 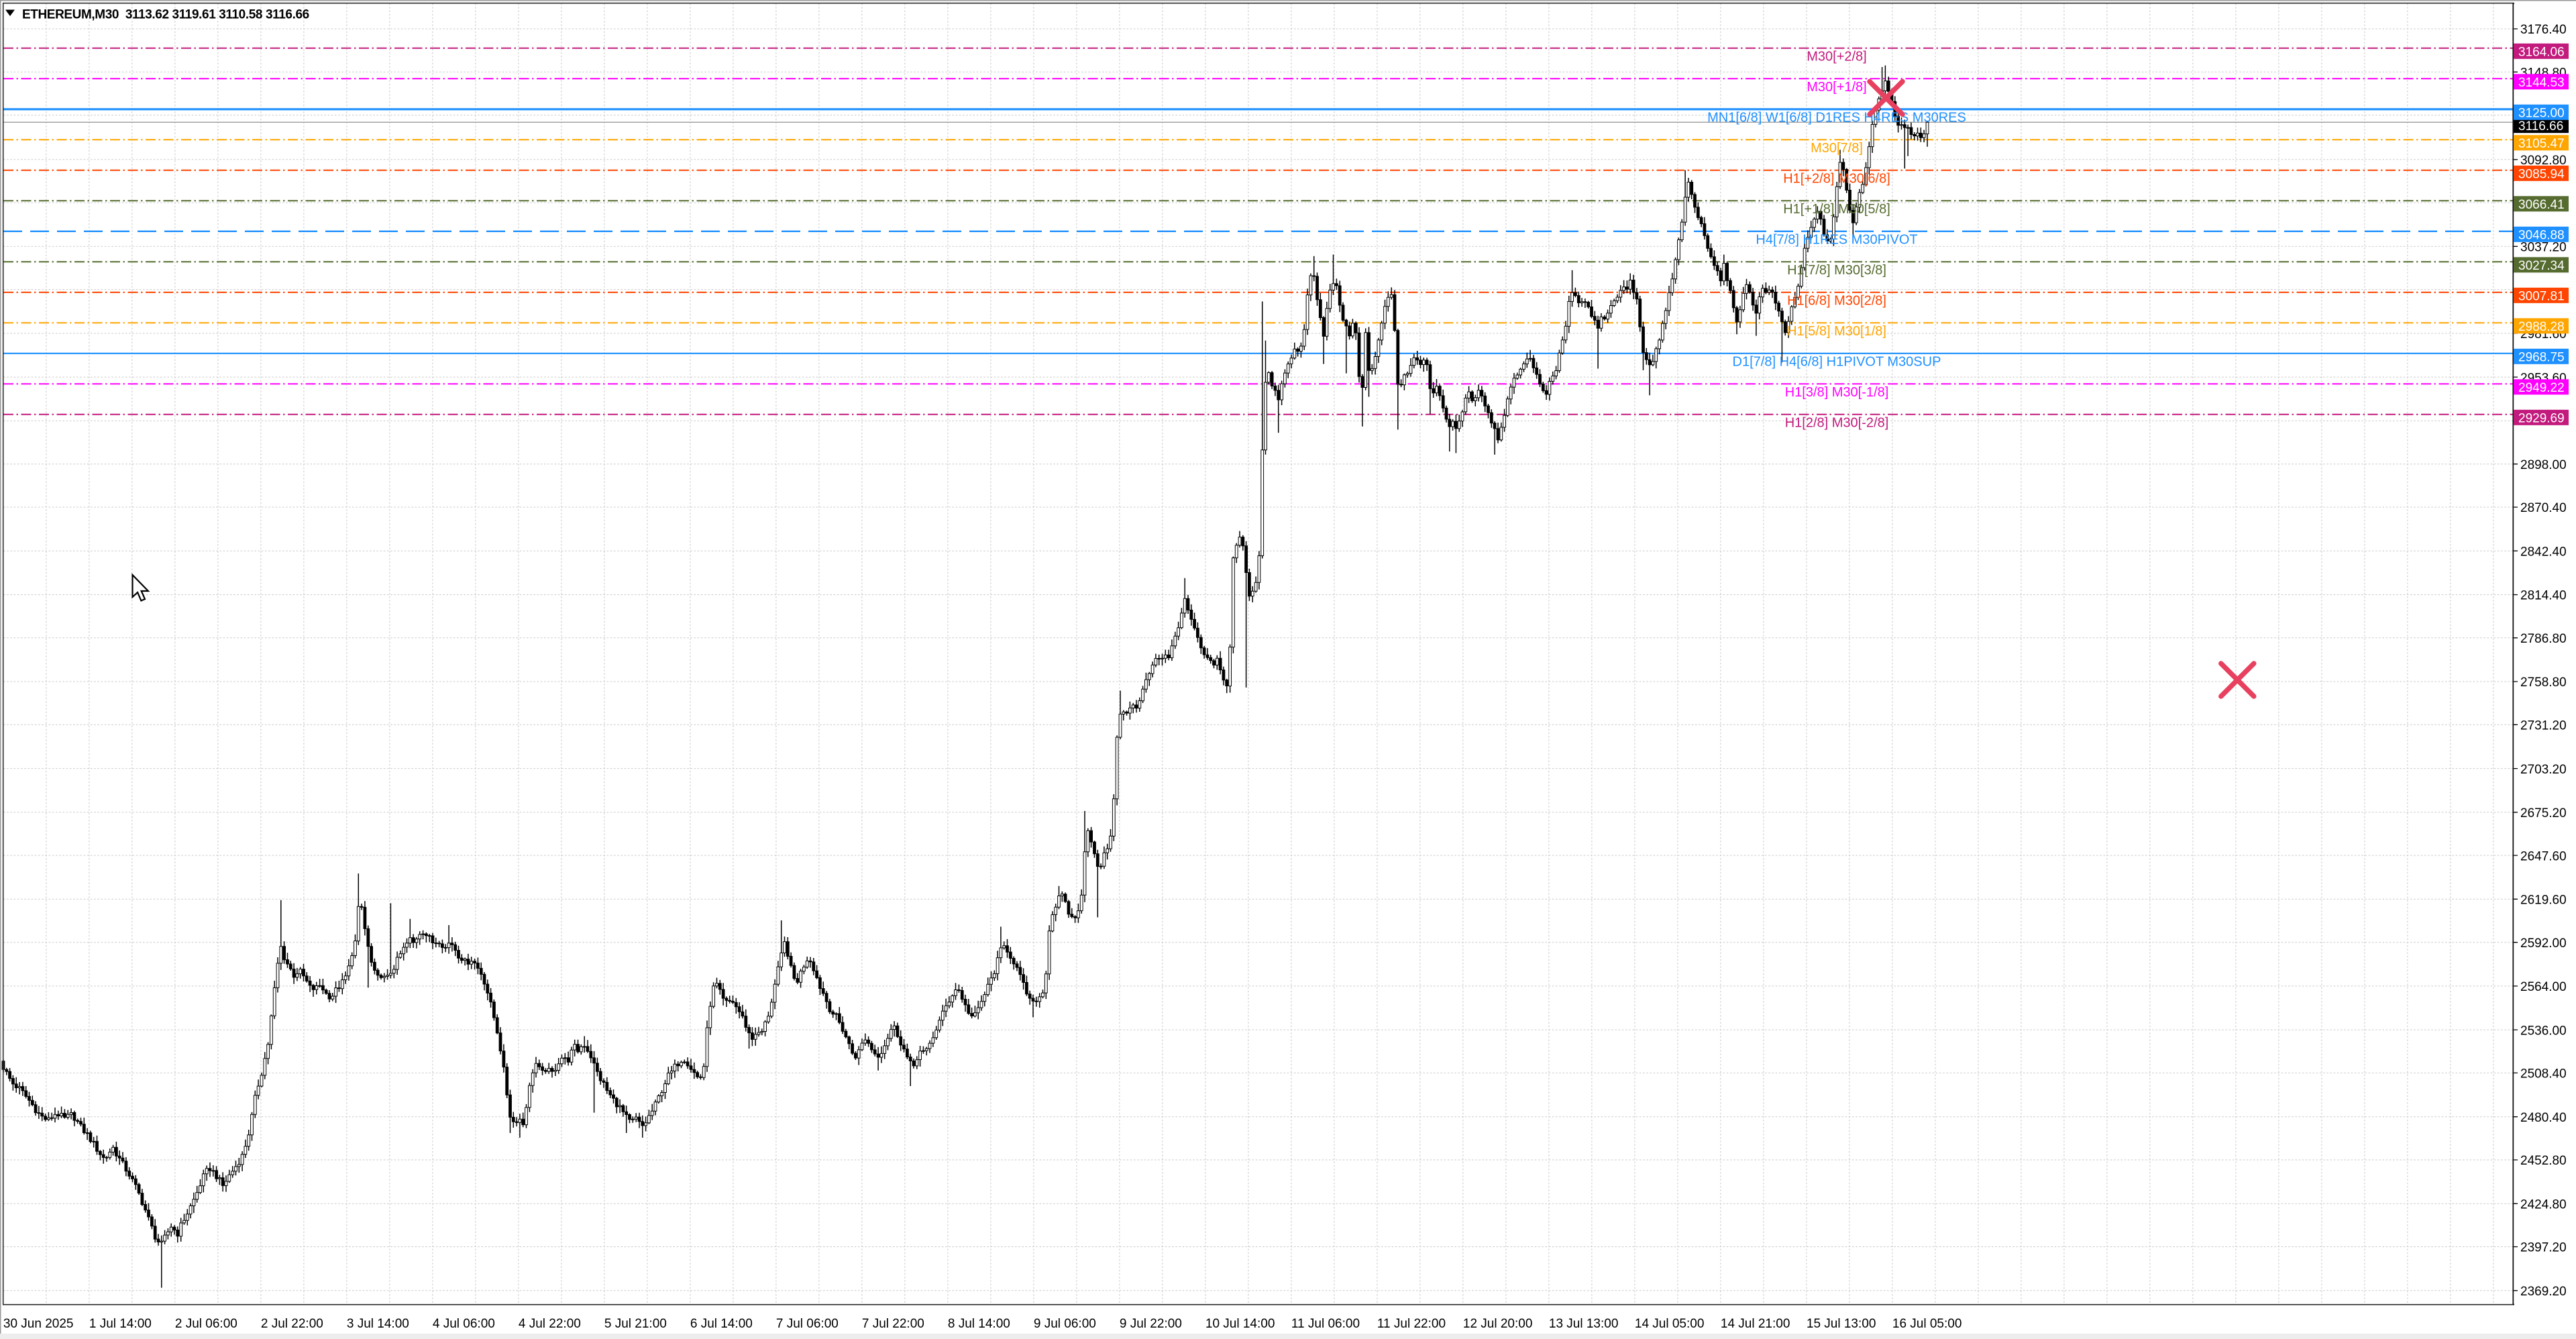 I want to click on svg-text: H1[+1/8] M30[5/8], so click(x=1836, y=209).